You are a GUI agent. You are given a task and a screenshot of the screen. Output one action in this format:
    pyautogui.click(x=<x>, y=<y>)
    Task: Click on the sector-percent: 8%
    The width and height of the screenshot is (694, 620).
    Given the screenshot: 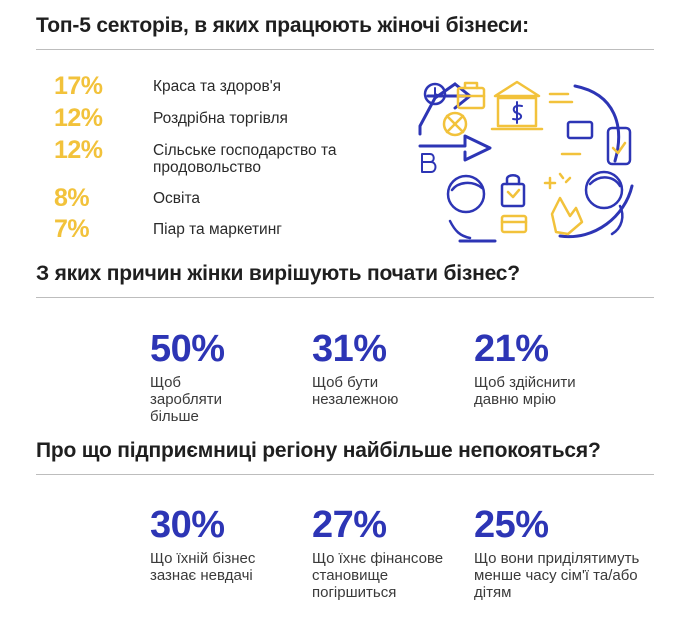 What is the action you would take?
    pyautogui.click(x=72, y=198)
    